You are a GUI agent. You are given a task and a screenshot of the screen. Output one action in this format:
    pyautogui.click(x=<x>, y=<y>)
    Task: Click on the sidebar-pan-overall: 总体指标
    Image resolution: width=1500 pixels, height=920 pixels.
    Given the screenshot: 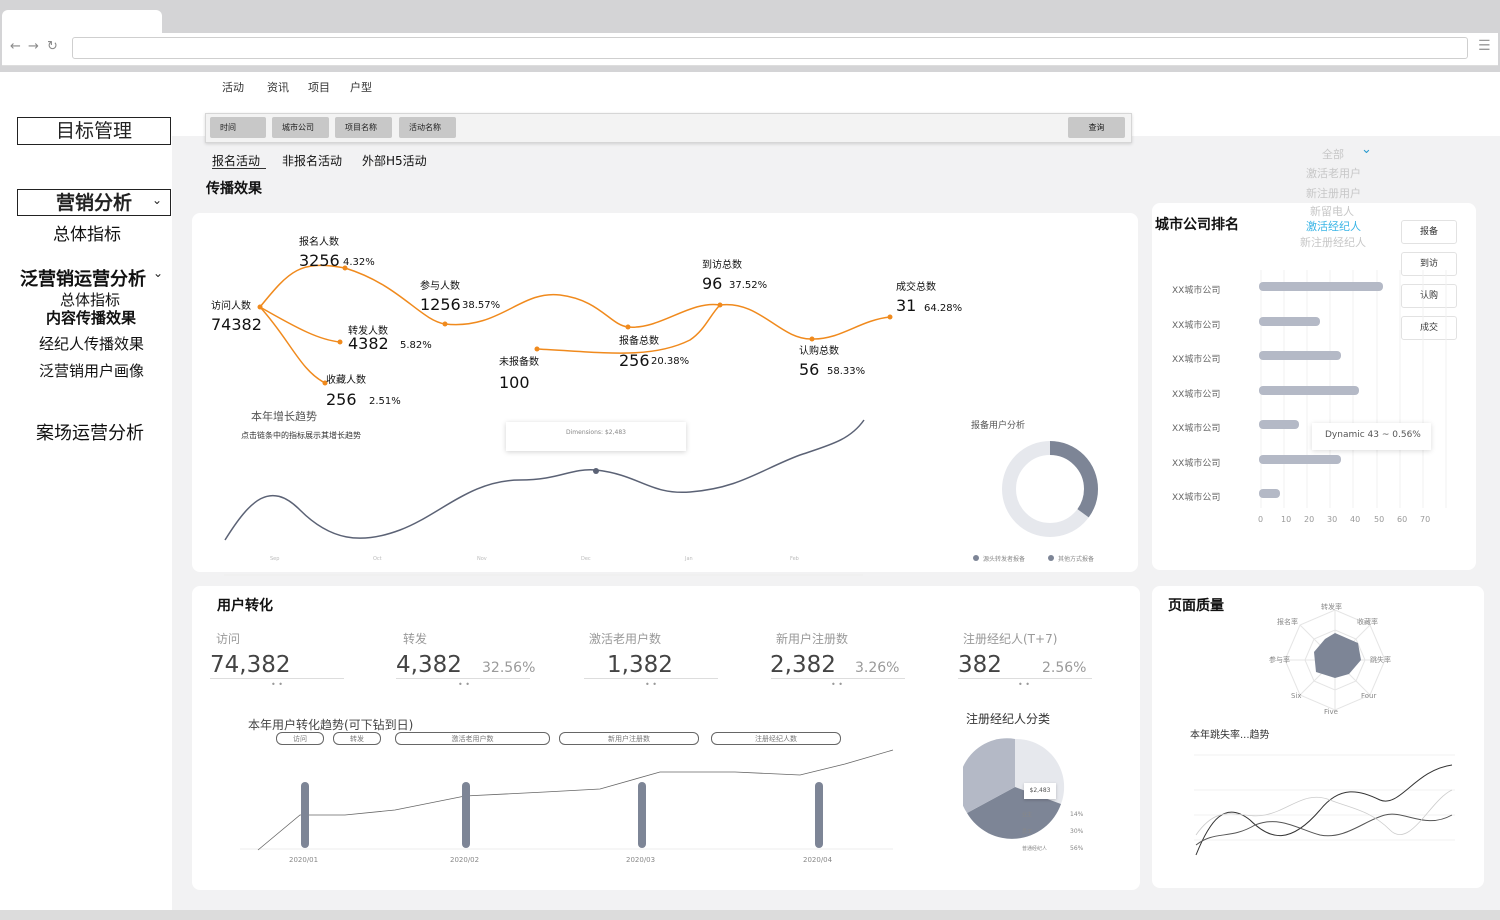 What is the action you would take?
    pyautogui.click(x=90, y=300)
    